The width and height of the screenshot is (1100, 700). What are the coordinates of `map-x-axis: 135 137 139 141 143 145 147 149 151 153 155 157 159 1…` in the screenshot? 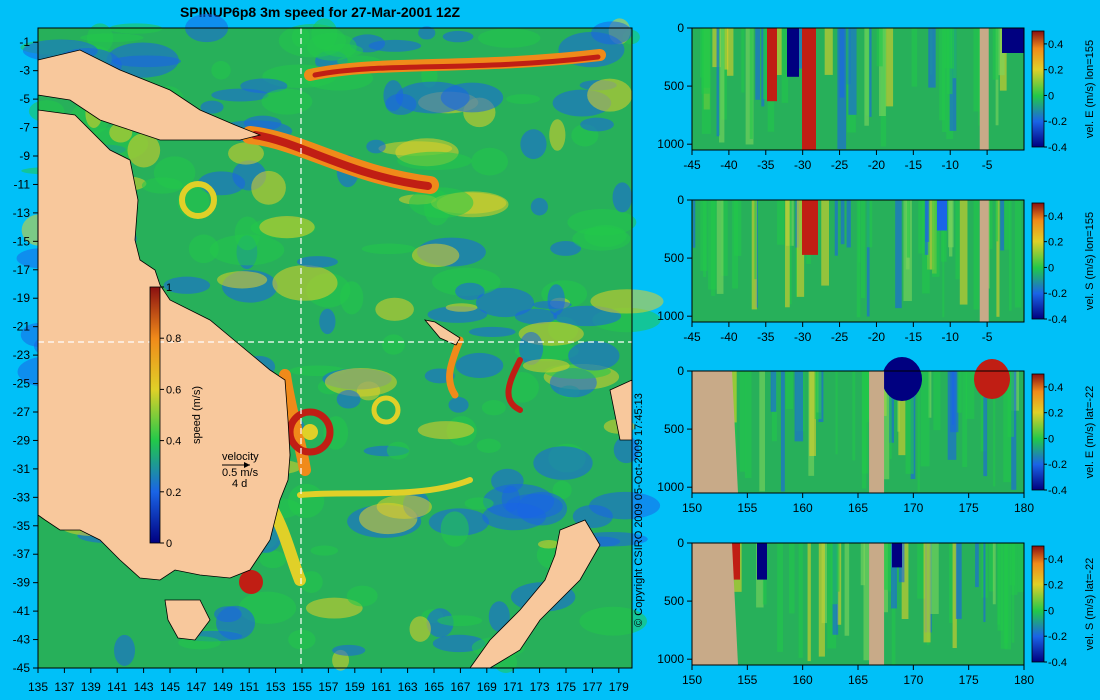 It's located at (328, 681).